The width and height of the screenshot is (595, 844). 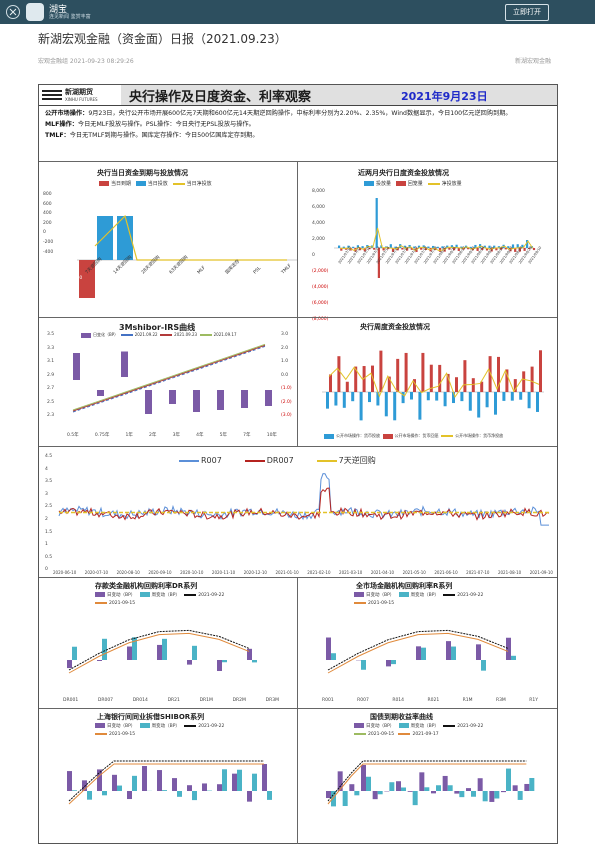 I want to click on chart-title: 央行当日资金到期与投放情况, so click(x=142, y=173).